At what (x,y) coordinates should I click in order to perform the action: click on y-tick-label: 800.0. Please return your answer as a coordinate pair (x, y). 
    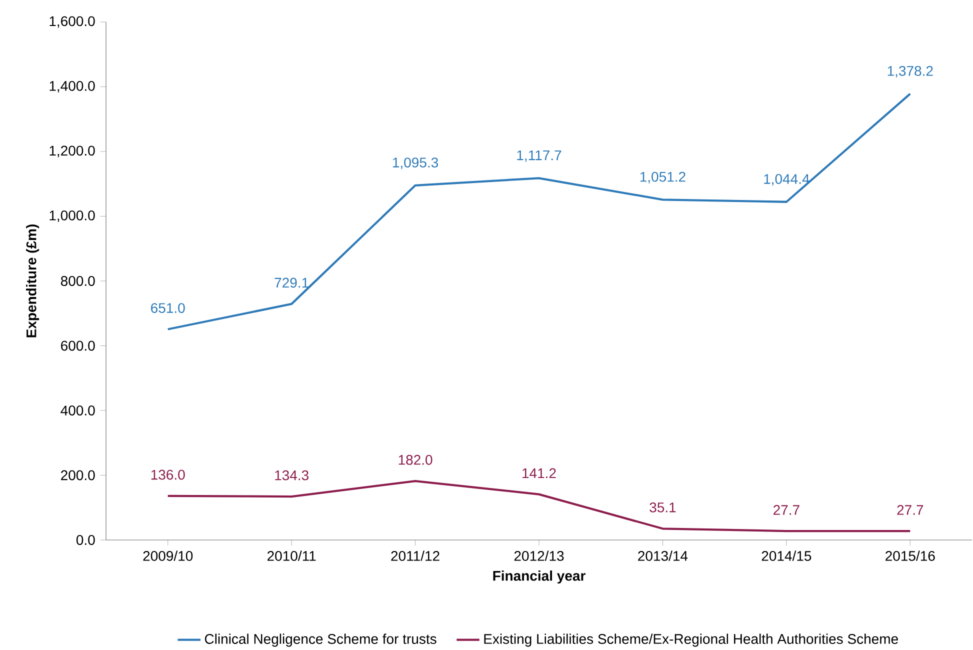
    Looking at the image, I should click on (77, 281).